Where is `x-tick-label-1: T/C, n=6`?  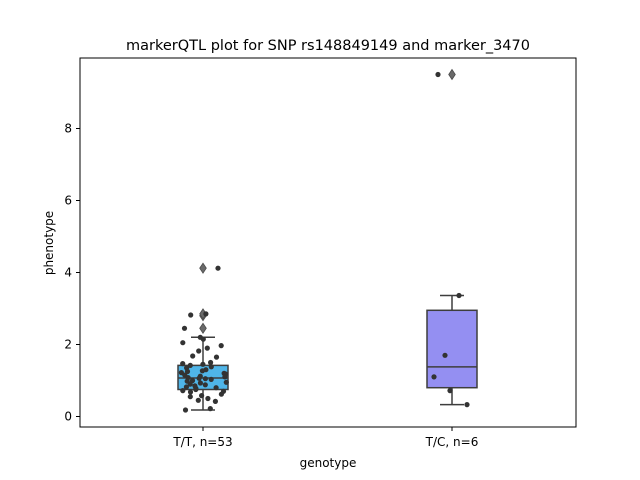 x-tick-label-1: T/C, n=6 is located at coordinates (452, 442).